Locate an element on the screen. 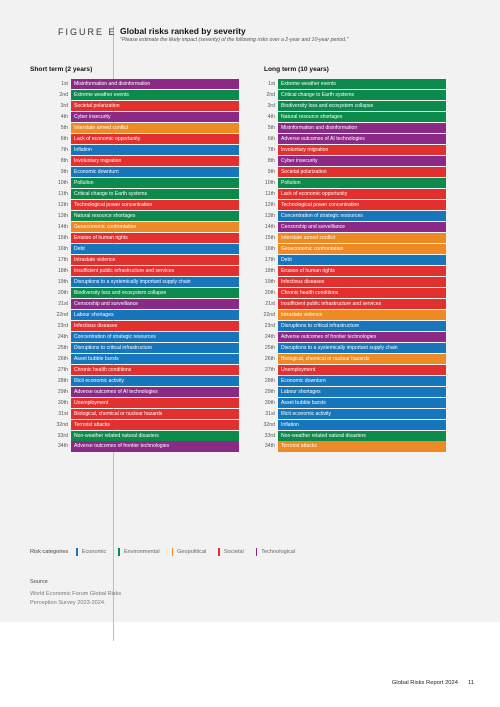 The image size is (500, 707). legend-text: Environmental is located at coordinates (141, 552).